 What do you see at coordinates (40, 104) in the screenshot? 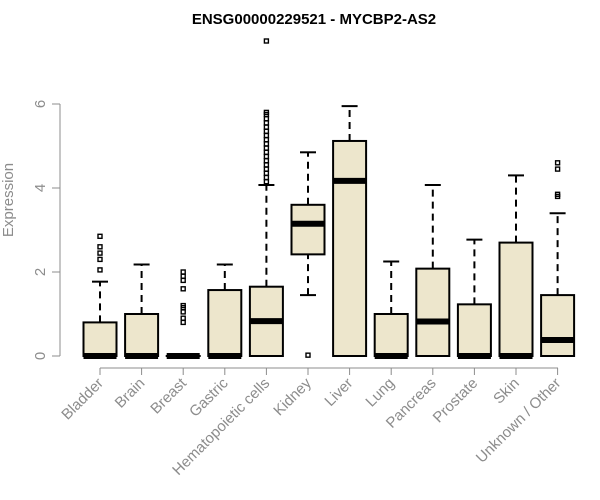
I see `y-tick-label: 6` at bounding box center [40, 104].